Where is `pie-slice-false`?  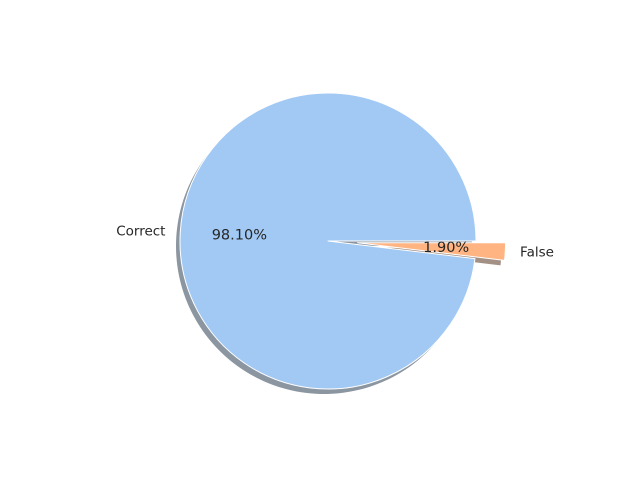
pie-slice-false is located at coordinates (432, 251).